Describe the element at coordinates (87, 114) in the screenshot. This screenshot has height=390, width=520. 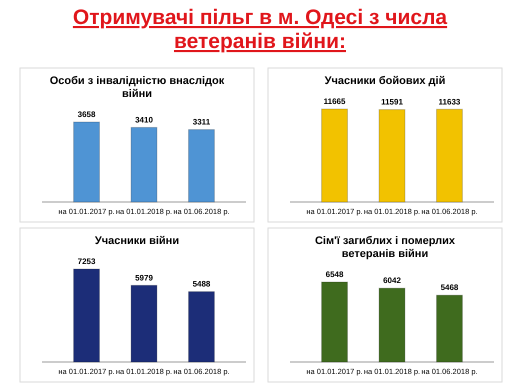
I see `data-label: 3658` at that location.